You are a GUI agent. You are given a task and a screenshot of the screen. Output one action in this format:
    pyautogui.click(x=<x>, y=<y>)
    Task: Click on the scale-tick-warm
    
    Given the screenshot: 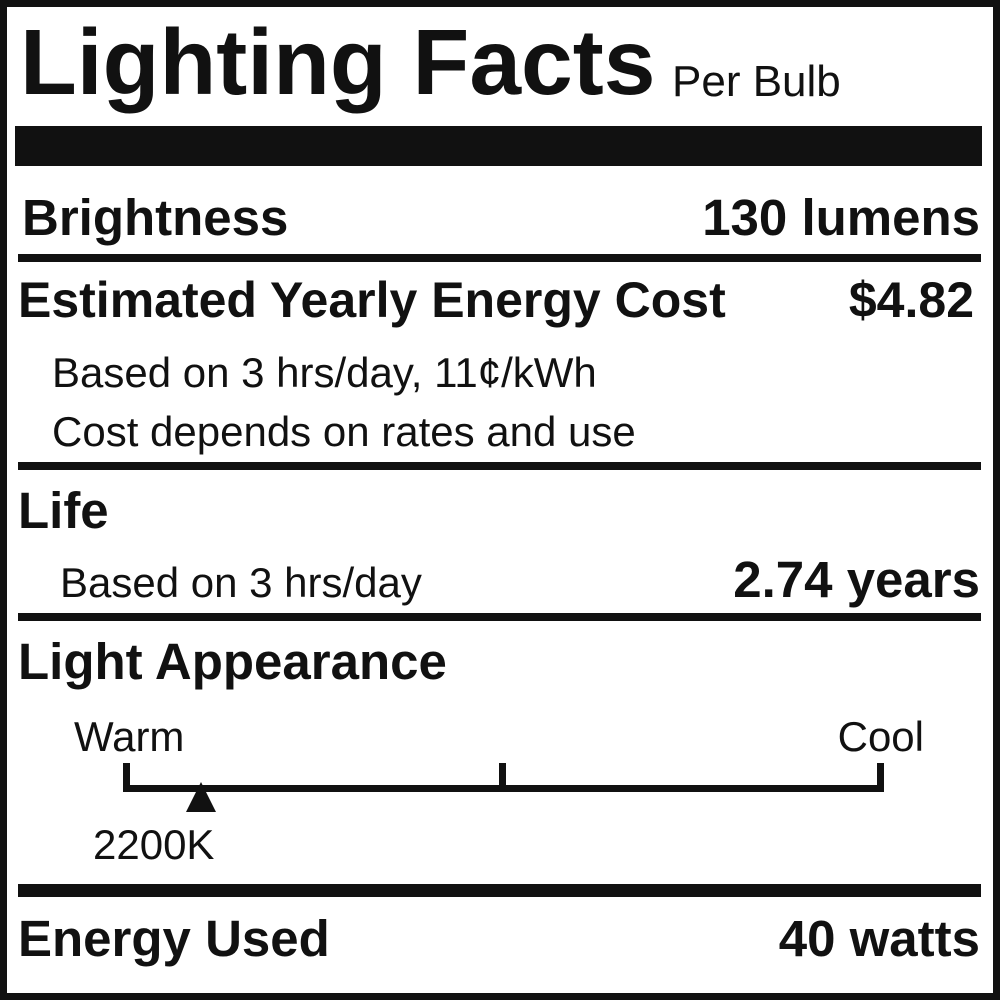 What is the action you would take?
    pyautogui.click(x=126, y=777)
    